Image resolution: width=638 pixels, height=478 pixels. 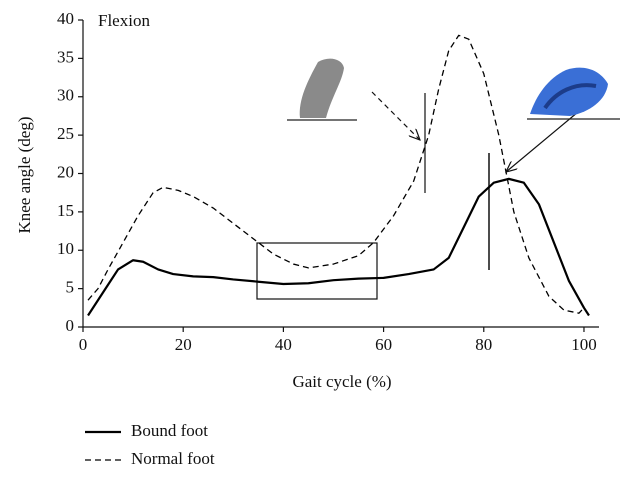 I want to click on legend-label: Bound foot, so click(x=169, y=430).